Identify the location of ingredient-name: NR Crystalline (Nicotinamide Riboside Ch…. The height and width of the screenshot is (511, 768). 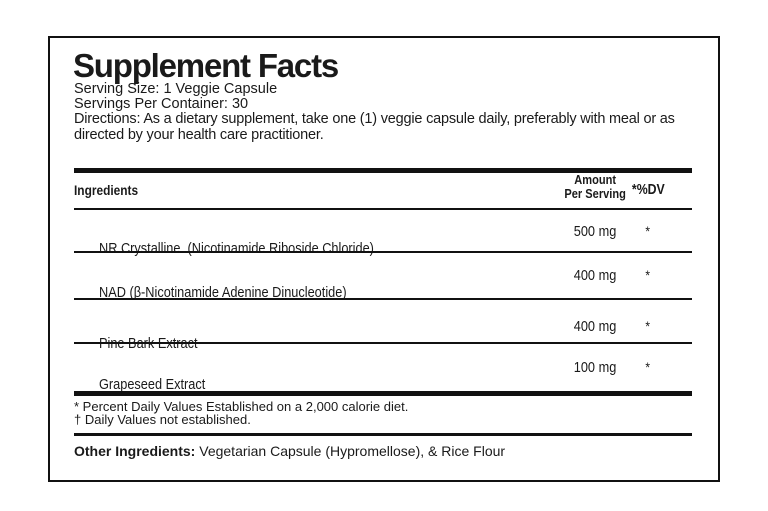
(236, 248).